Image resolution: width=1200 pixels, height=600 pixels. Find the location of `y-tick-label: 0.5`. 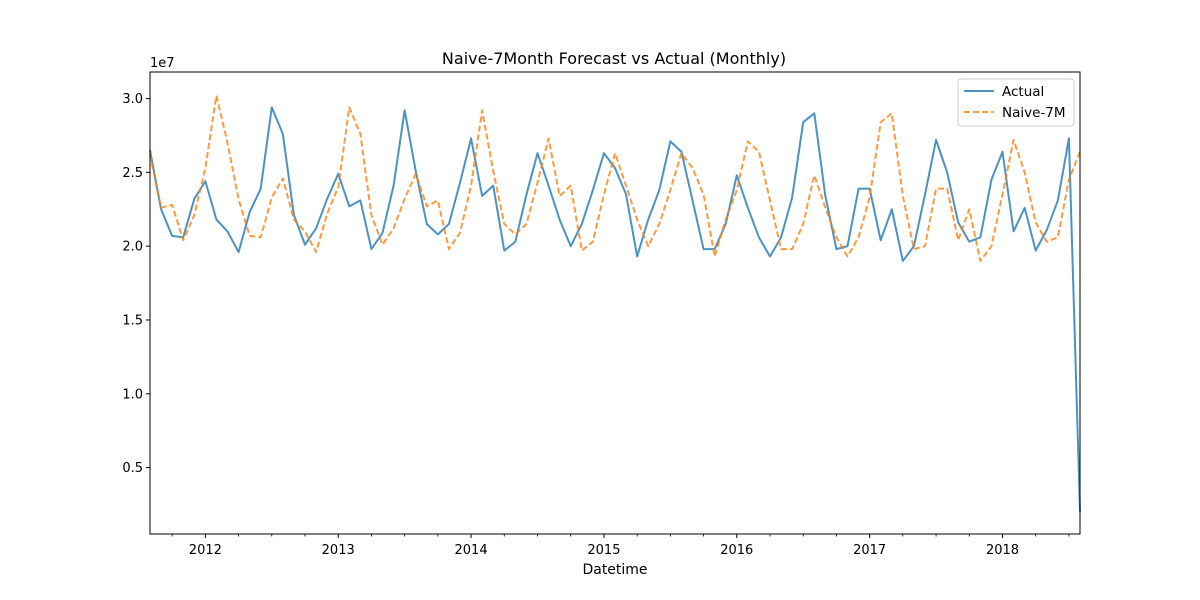

y-tick-label: 0.5 is located at coordinates (132, 468).